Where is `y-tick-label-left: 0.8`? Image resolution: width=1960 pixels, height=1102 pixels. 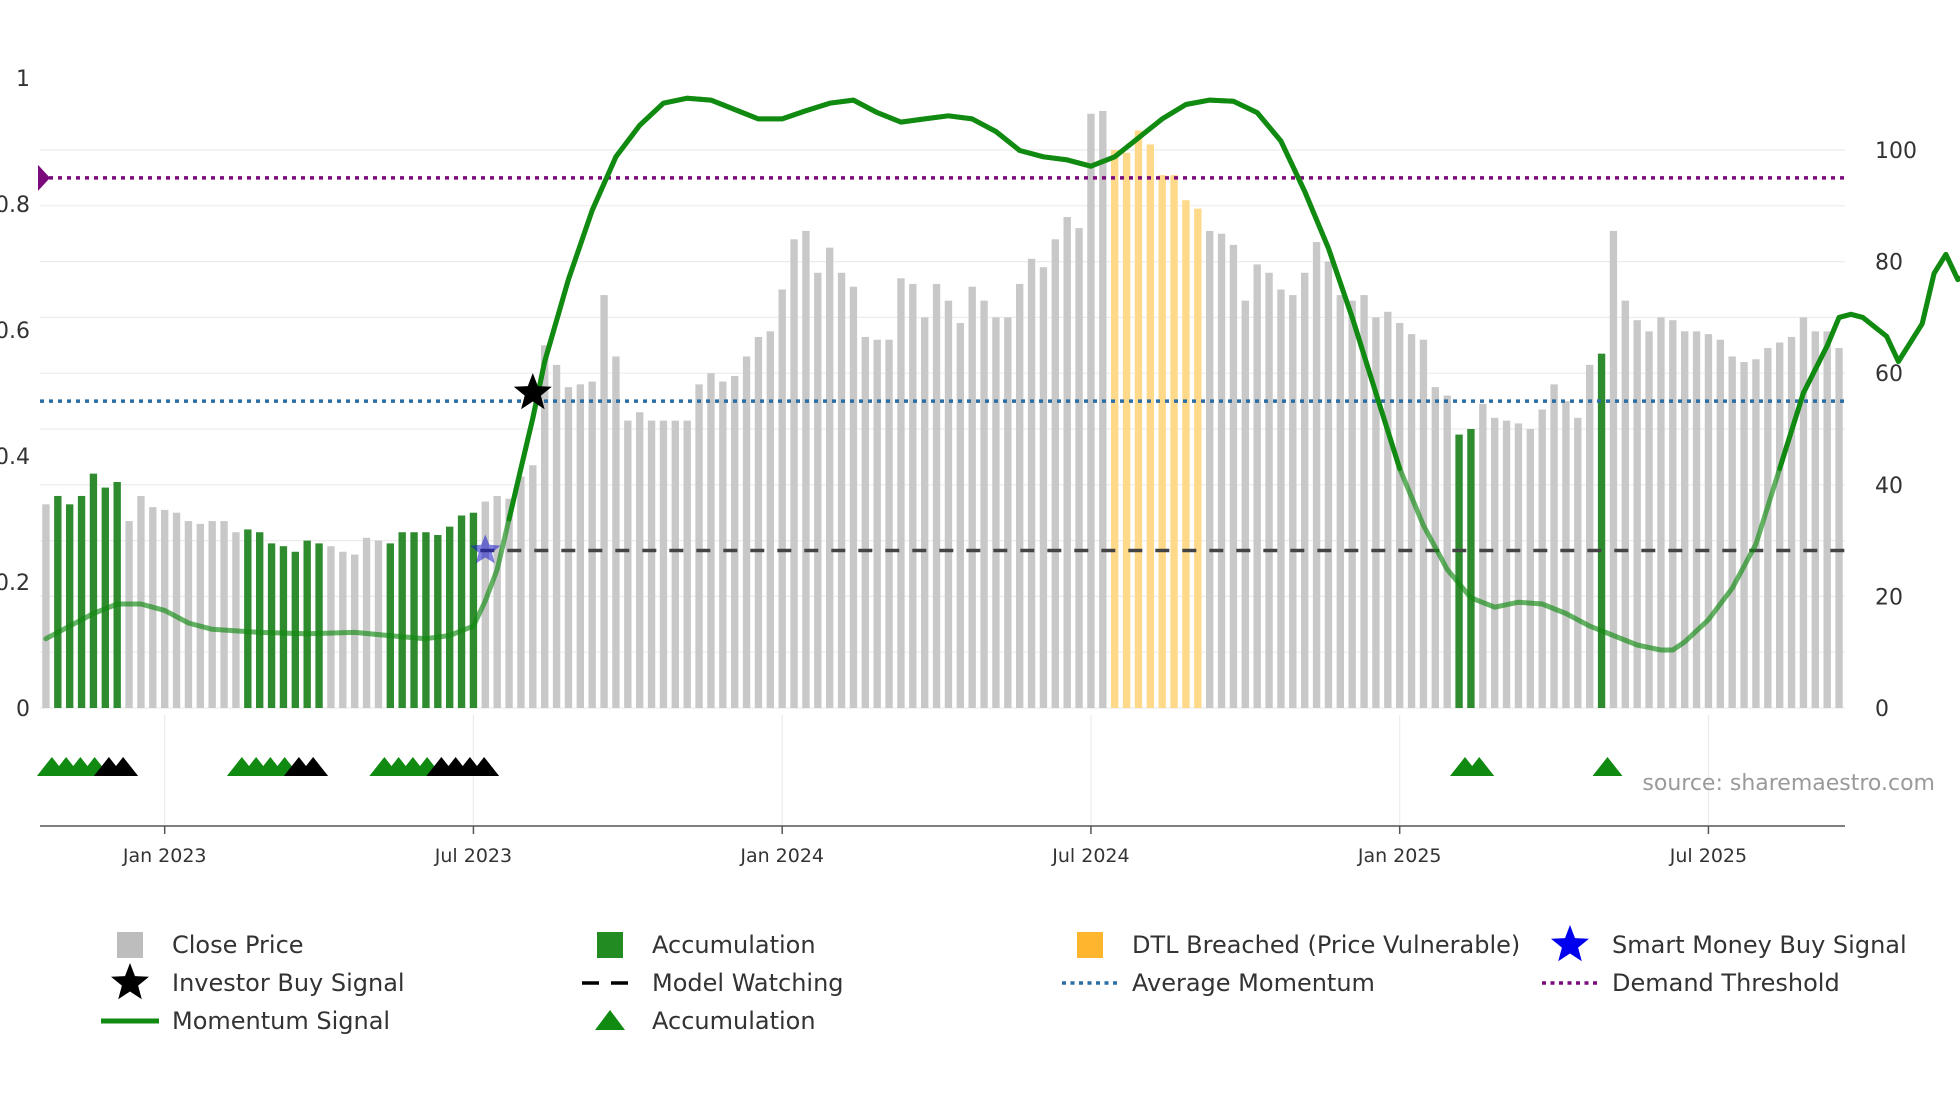
y-tick-label-left: 0.8 is located at coordinates (15, 205).